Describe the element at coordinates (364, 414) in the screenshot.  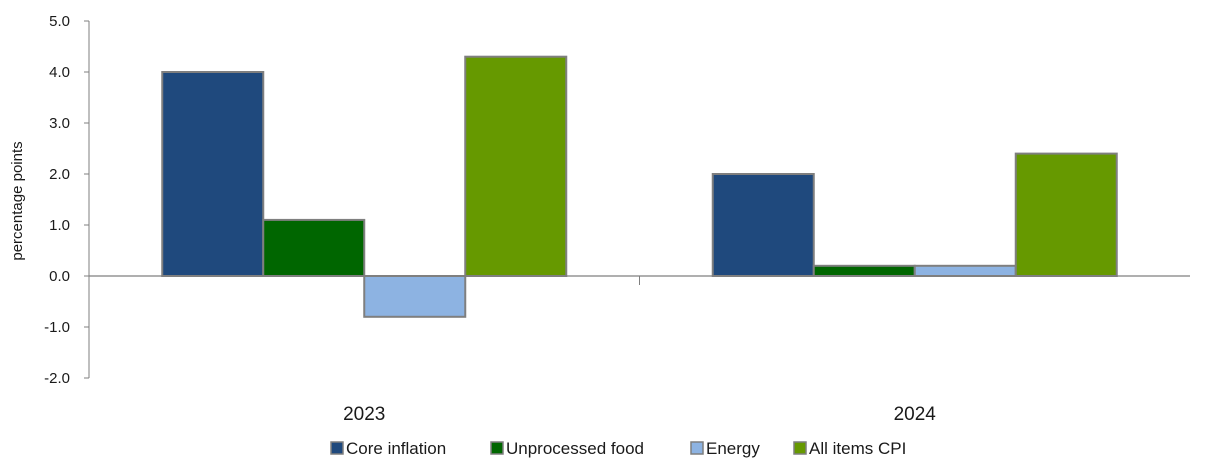
I see `x-category-label: 2023` at that location.